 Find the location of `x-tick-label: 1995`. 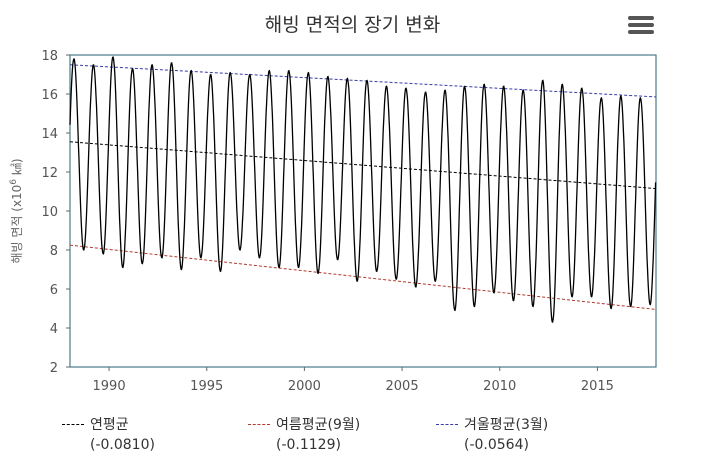

x-tick-label: 1995 is located at coordinates (206, 386).